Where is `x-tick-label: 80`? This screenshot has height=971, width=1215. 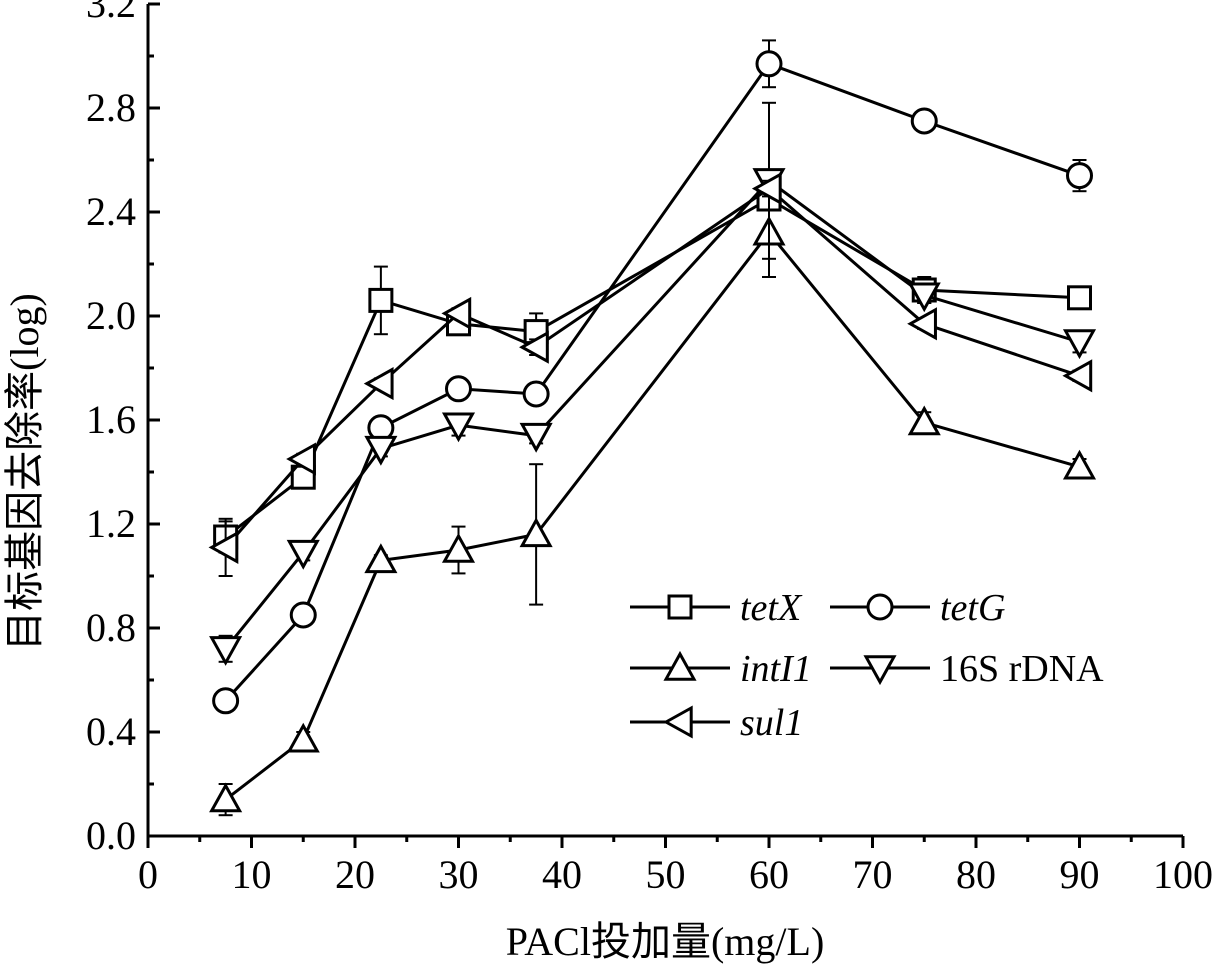
x-tick-label: 80 is located at coordinates (976, 874).